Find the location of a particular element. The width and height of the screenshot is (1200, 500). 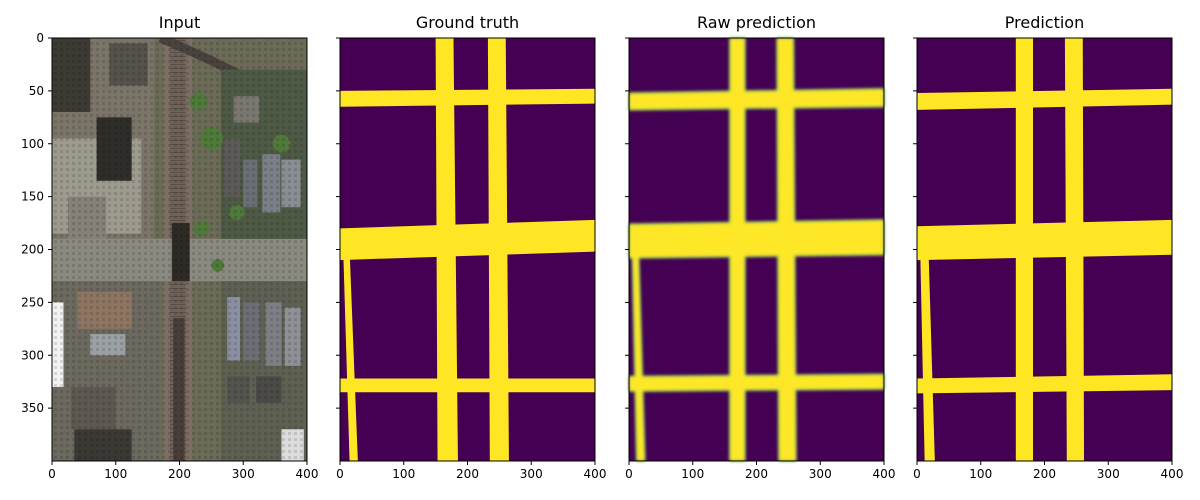

y-tick-label: 300 is located at coordinates (32, 355).